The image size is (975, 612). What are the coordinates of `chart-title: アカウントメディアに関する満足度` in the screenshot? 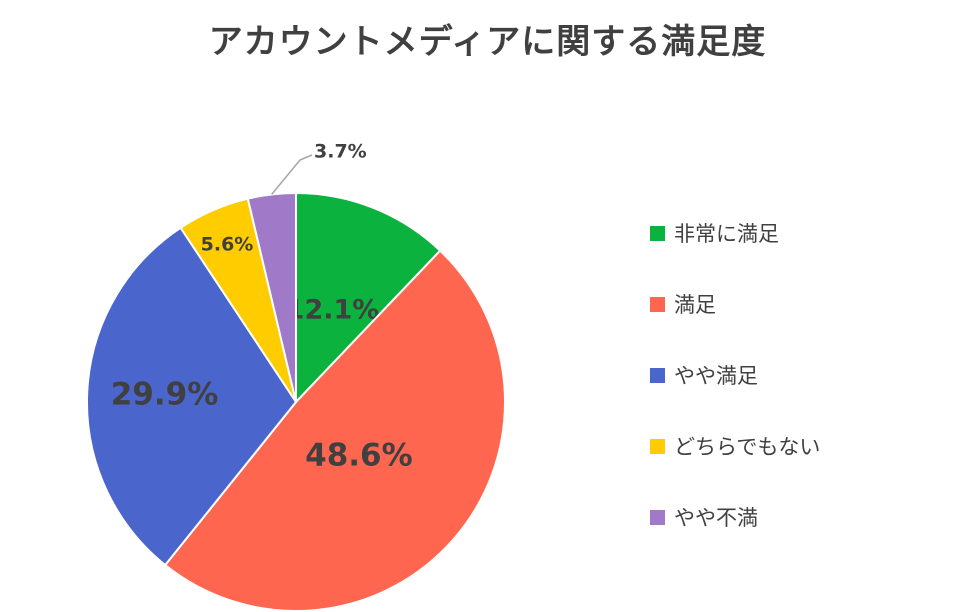 It's located at (487, 42).